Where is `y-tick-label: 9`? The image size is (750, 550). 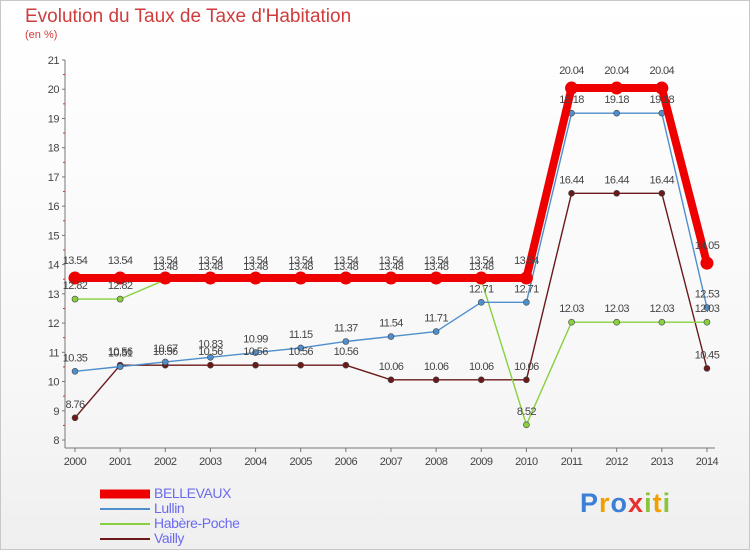
y-tick-label: 9 is located at coordinates (56, 412).